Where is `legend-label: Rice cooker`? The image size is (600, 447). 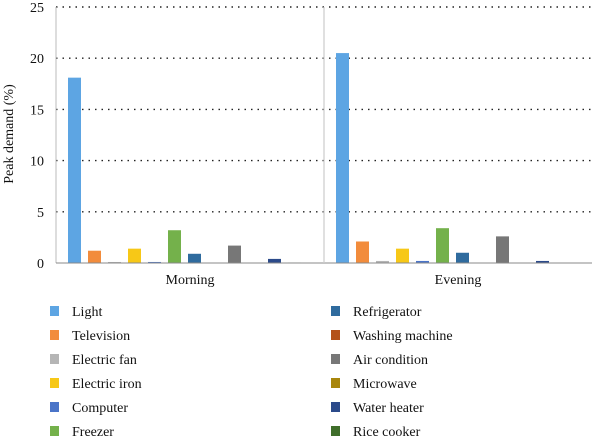
legend-label: Rice cooker is located at coordinates (387, 432).